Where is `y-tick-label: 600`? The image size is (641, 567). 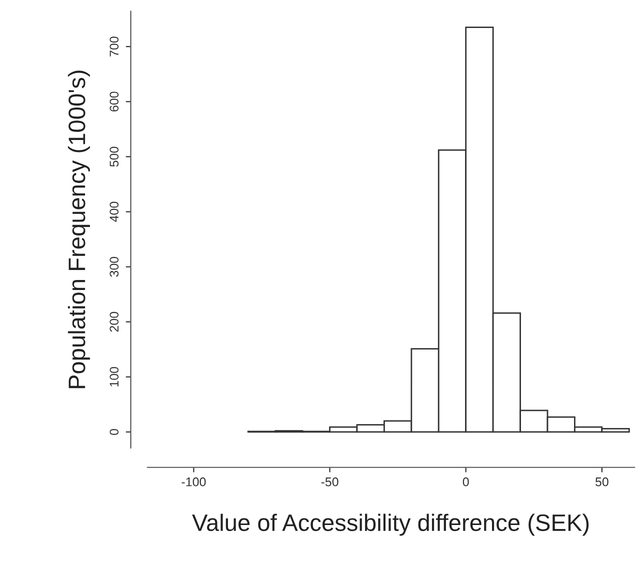 y-tick-label: 600 is located at coordinates (114, 102).